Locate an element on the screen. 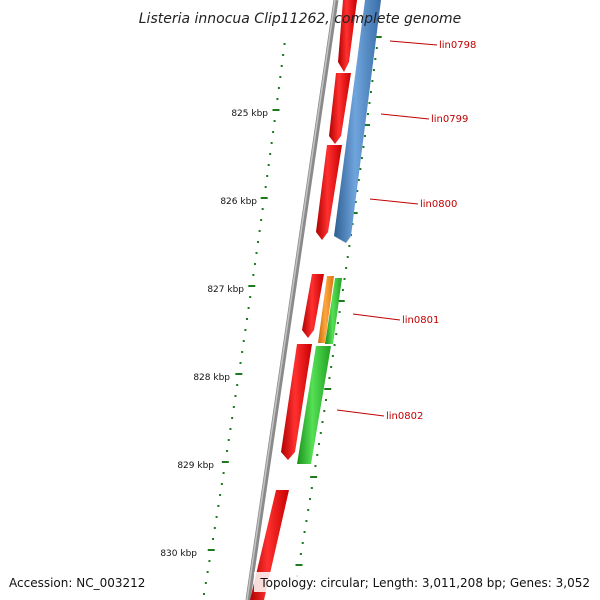  gene-feature-orange is located at coordinates (326, 309).